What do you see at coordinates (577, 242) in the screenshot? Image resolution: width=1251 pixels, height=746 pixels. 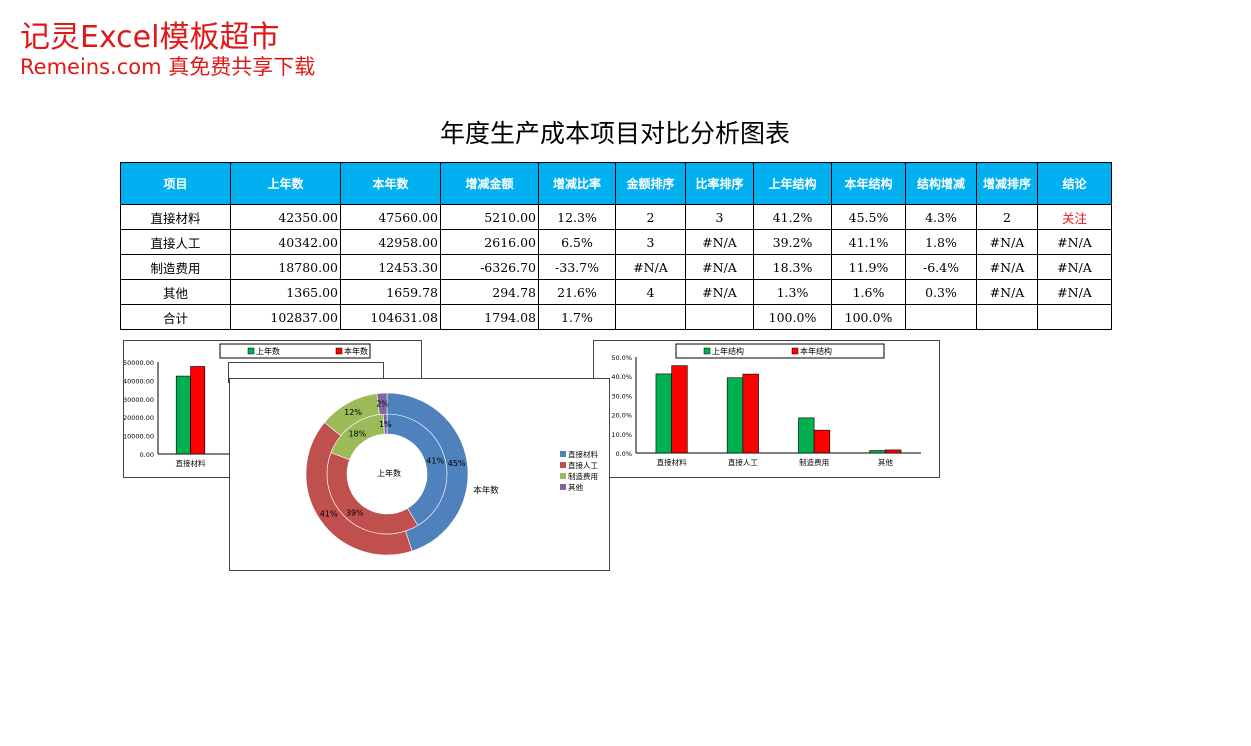 I see `table-cell: 6.5%` at bounding box center [577, 242].